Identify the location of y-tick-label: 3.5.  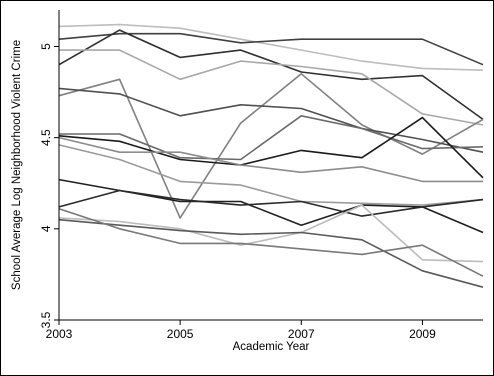
(46, 319).